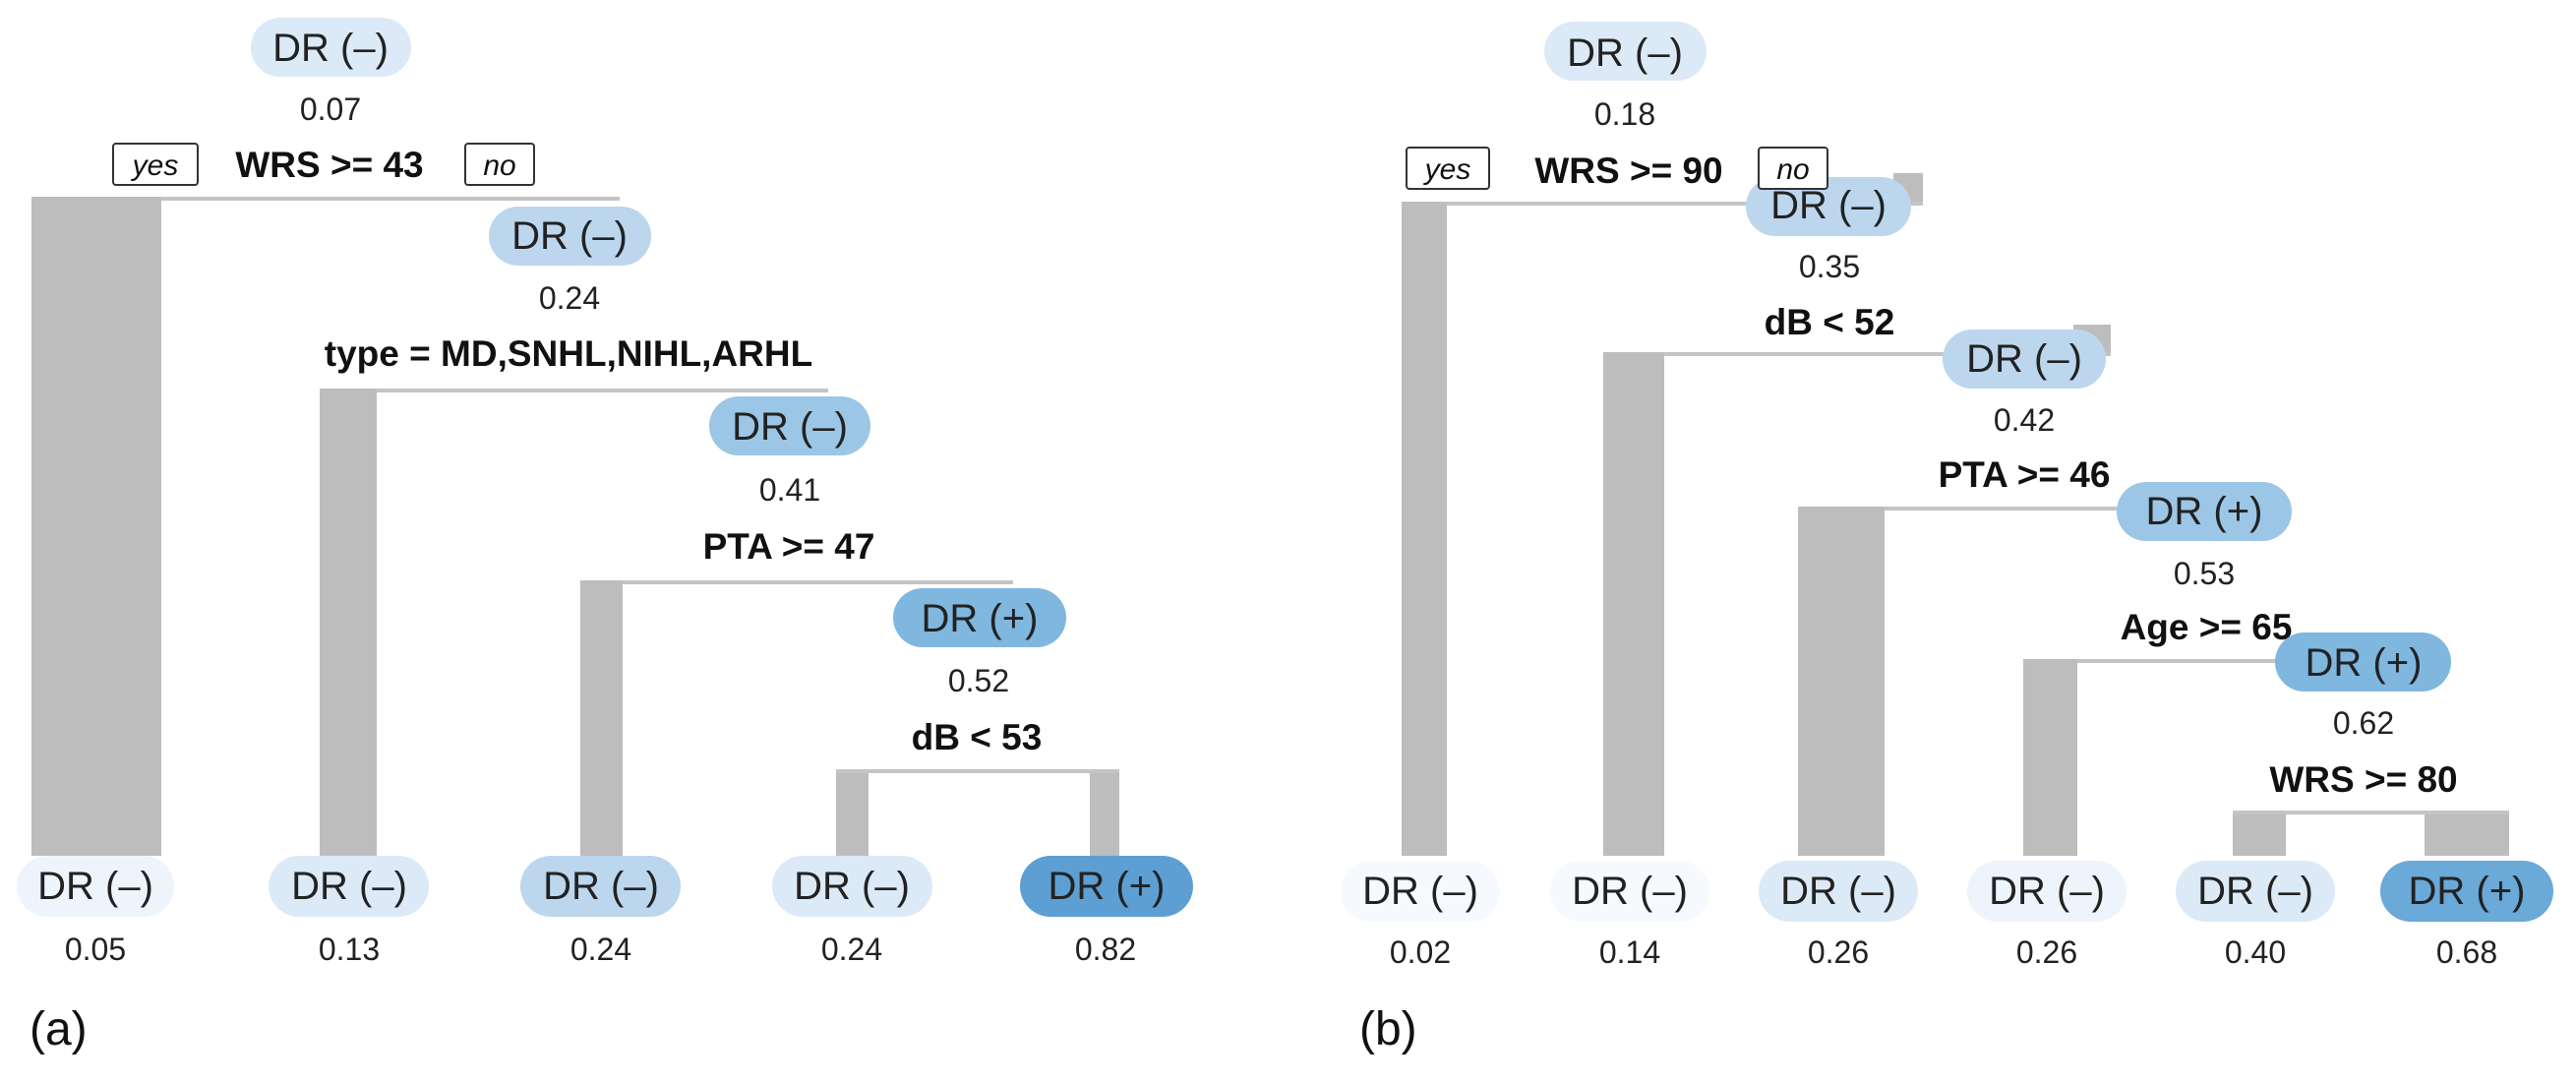 The image size is (2576, 1084). I want to click on tree-a-leaf-5-box, so click(1106, 887).